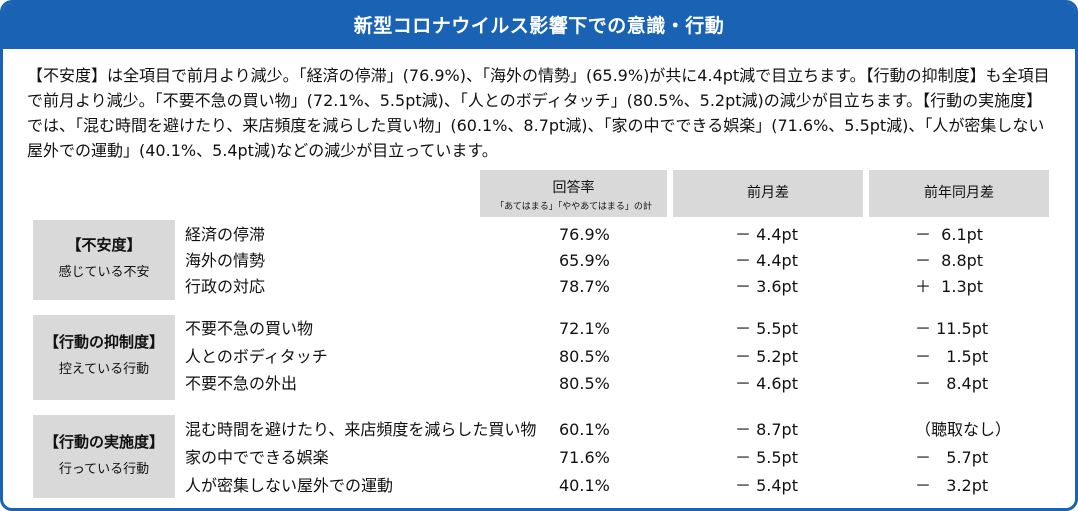 The image size is (1078, 511). Describe the element at coordinates (539, 26) in the screenshot. I see `panel-title: 新型コロナウイルス影響下での意識・行動` at that location.